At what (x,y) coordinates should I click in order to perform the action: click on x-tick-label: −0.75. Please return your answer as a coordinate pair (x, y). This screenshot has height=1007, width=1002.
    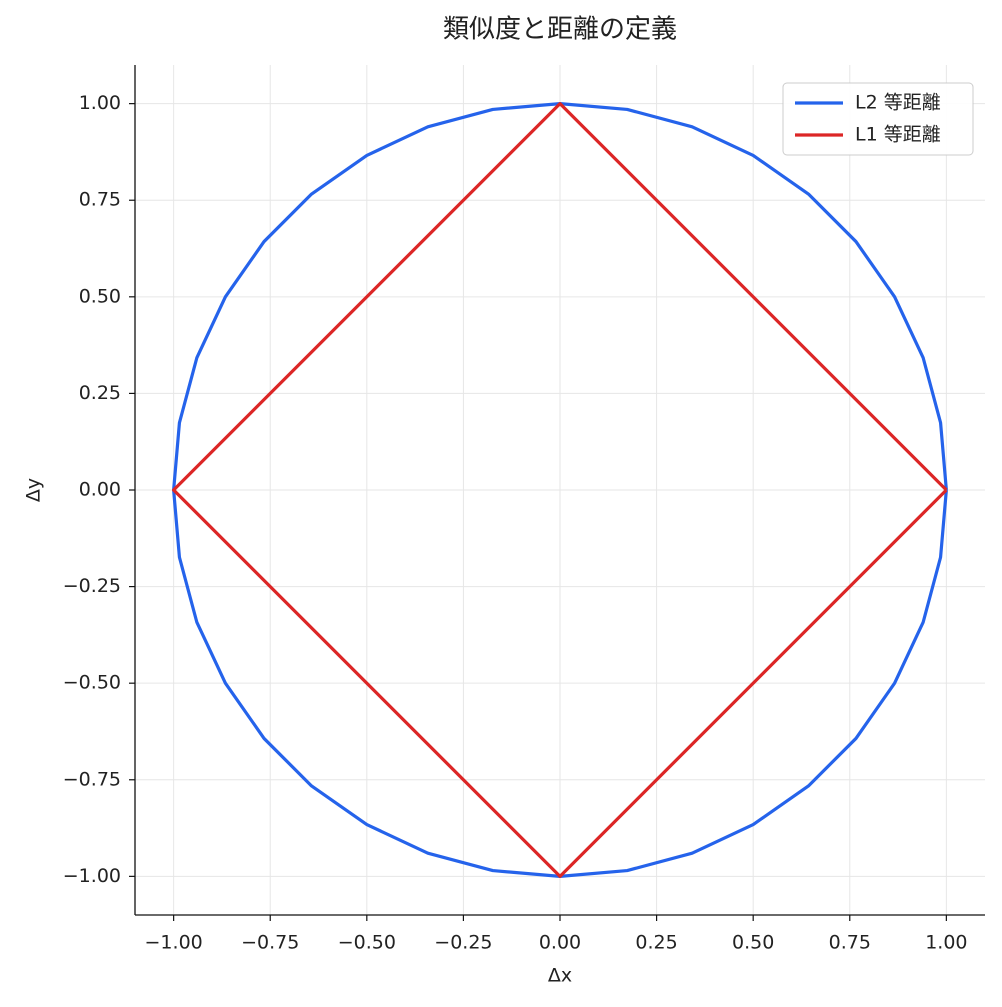
    Looking at the image, I should click on (270, 943).